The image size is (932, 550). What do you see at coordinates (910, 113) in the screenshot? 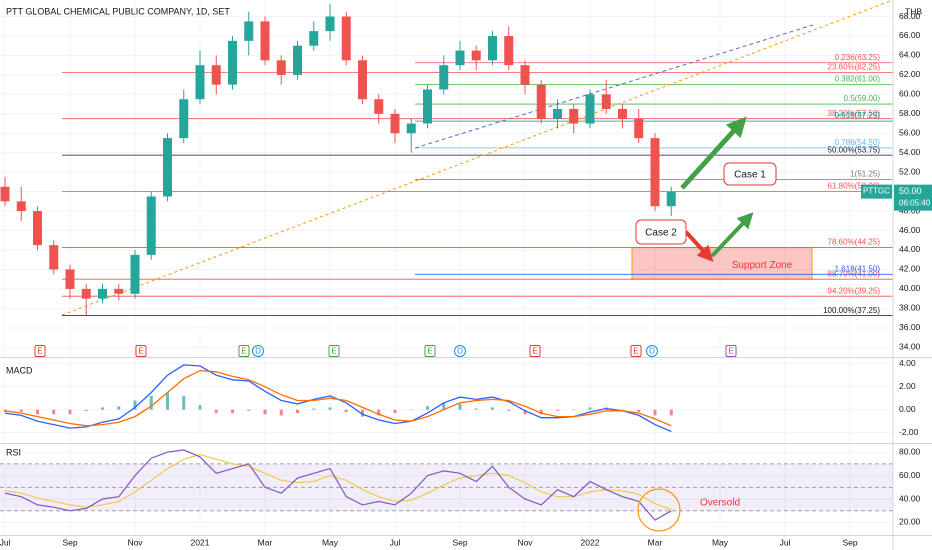
I see `y-tick-label: 58.00` at bounding box center [910, 113].